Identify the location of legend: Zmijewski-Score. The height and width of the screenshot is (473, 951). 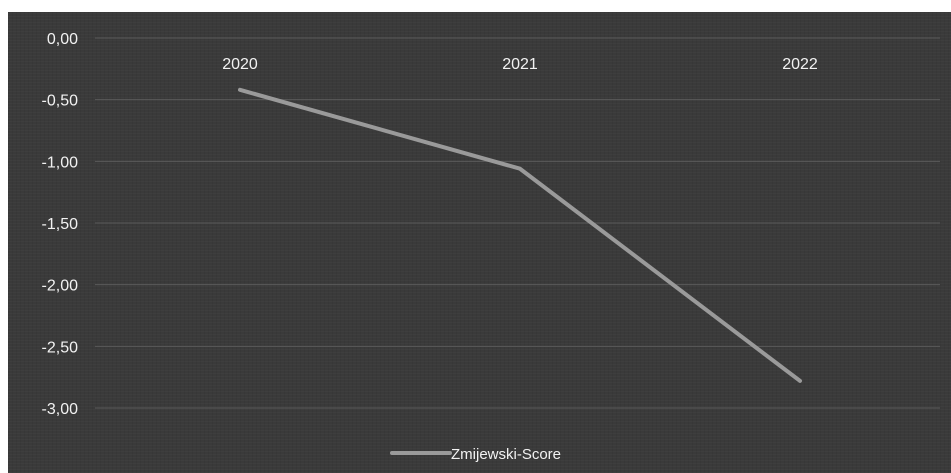
(475, 454).